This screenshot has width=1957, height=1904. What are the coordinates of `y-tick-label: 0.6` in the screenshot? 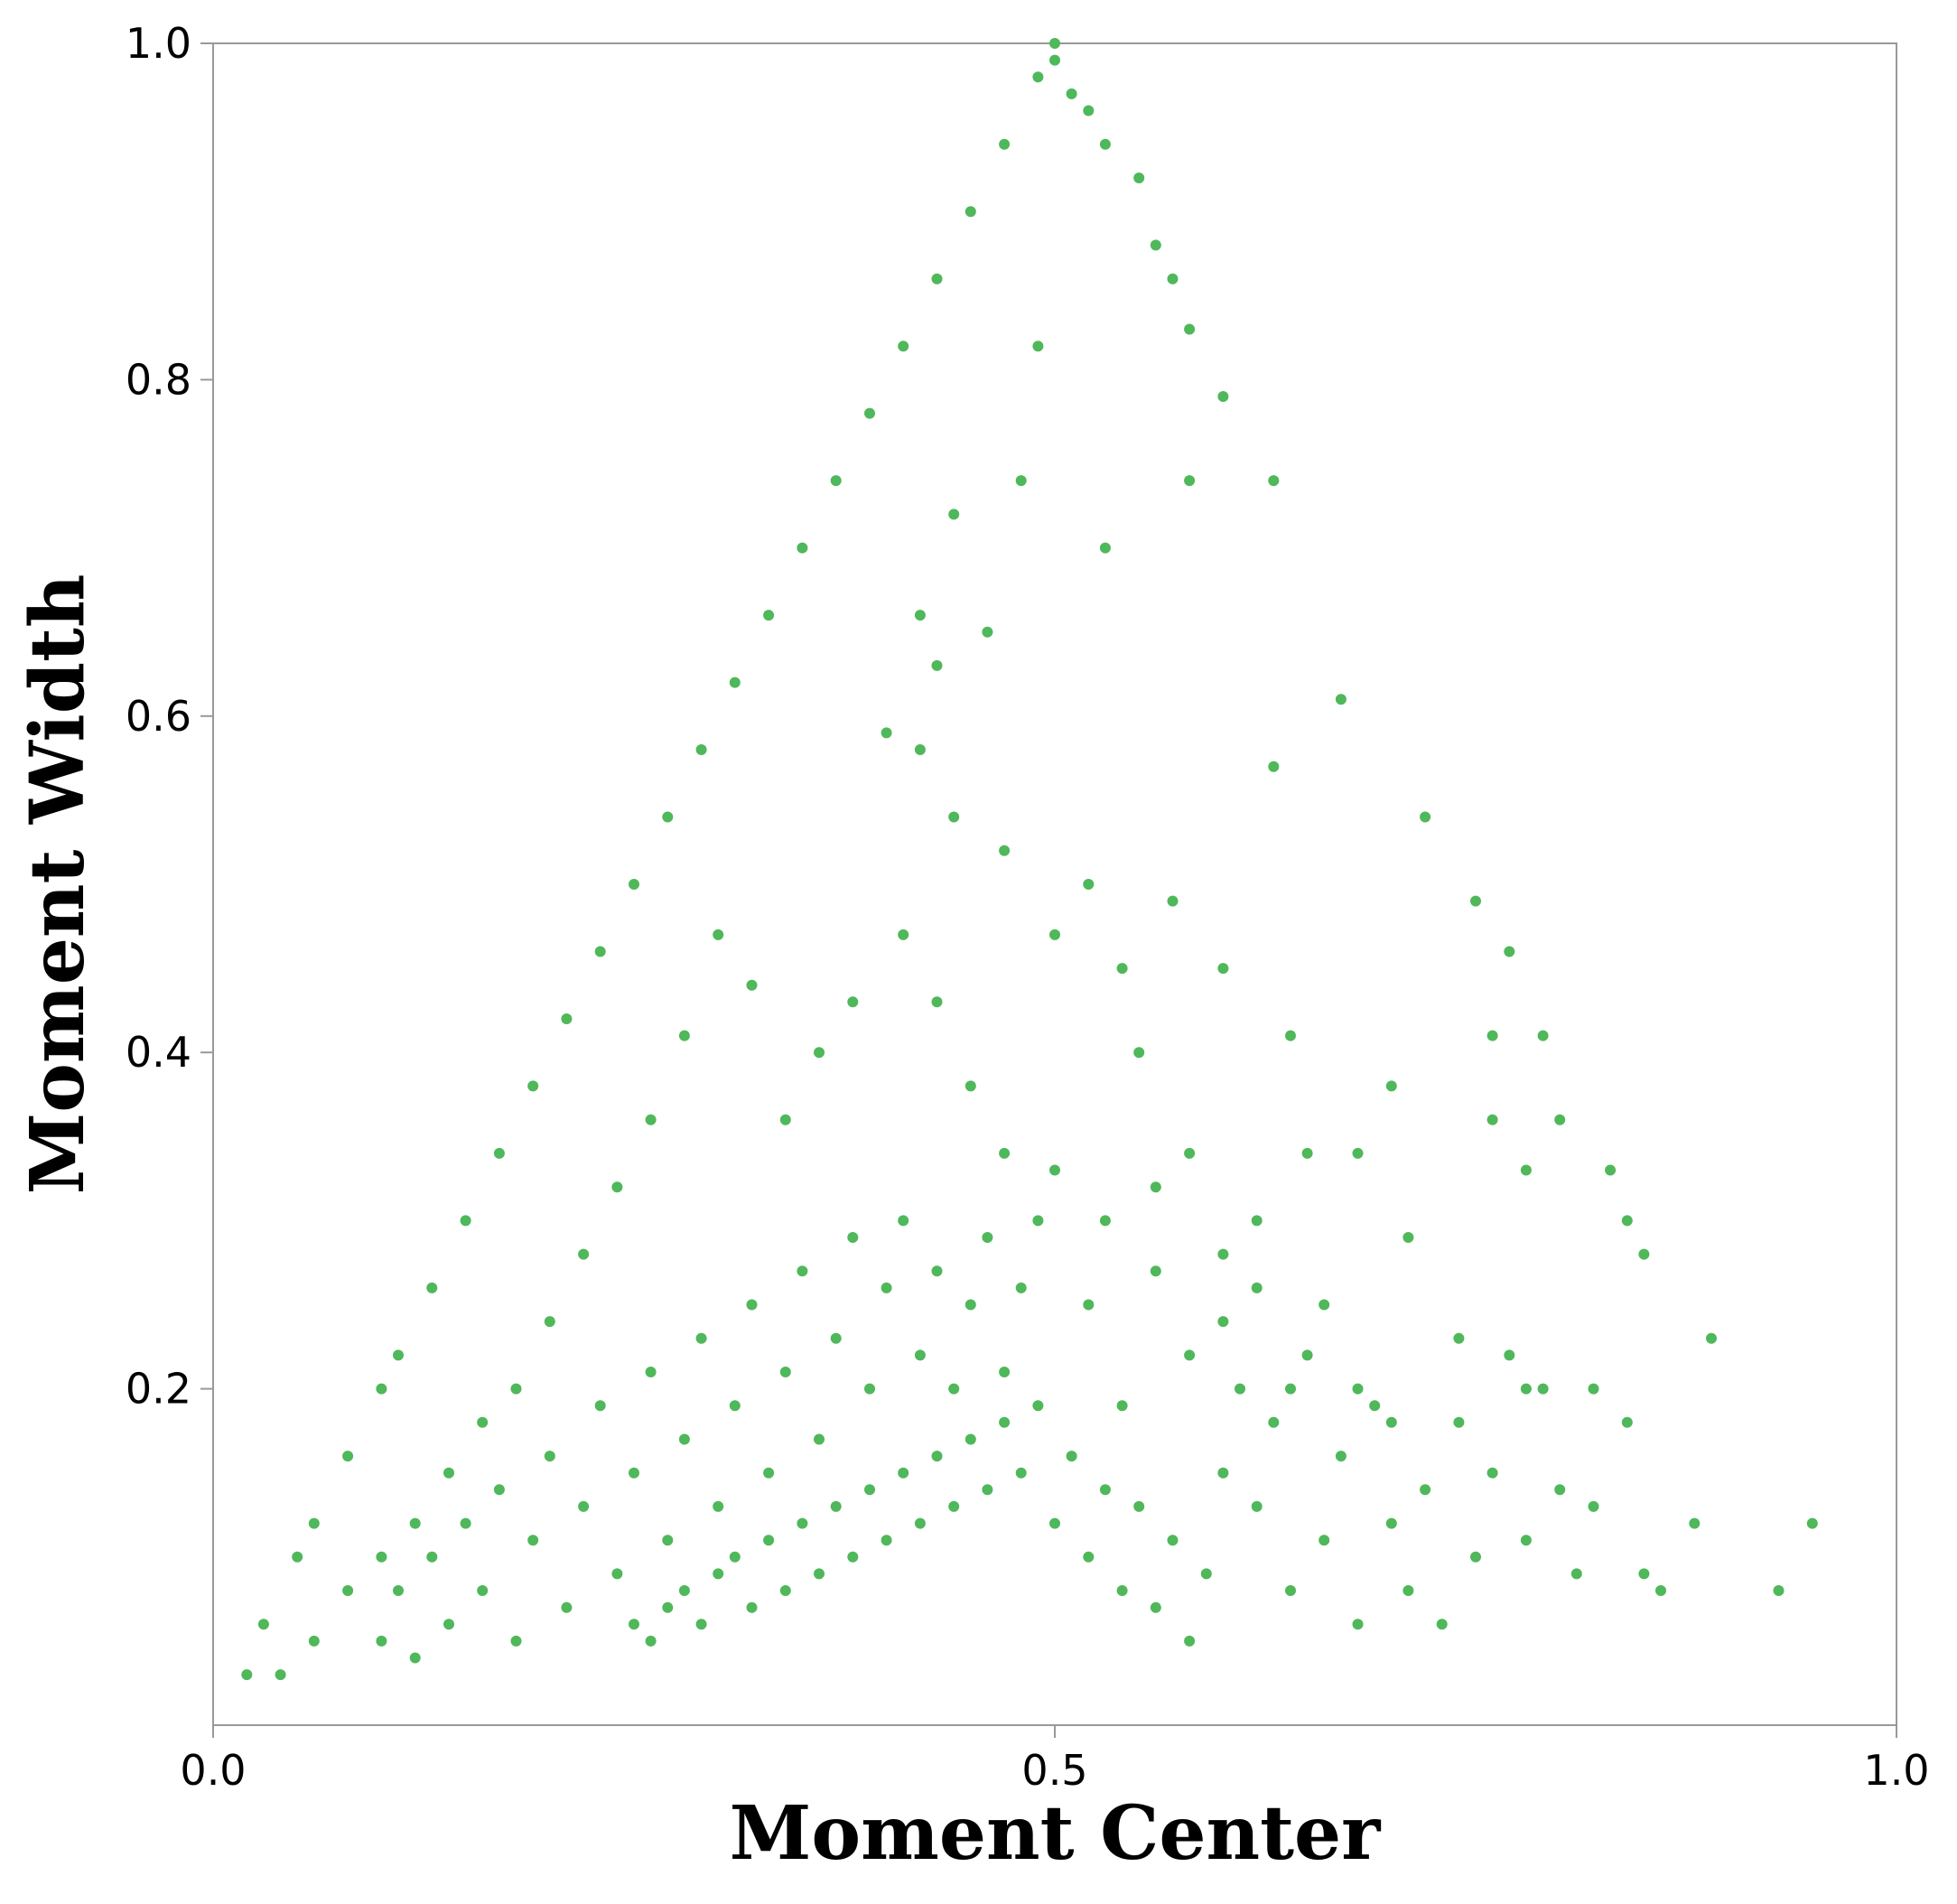 It's located at (158, 716).